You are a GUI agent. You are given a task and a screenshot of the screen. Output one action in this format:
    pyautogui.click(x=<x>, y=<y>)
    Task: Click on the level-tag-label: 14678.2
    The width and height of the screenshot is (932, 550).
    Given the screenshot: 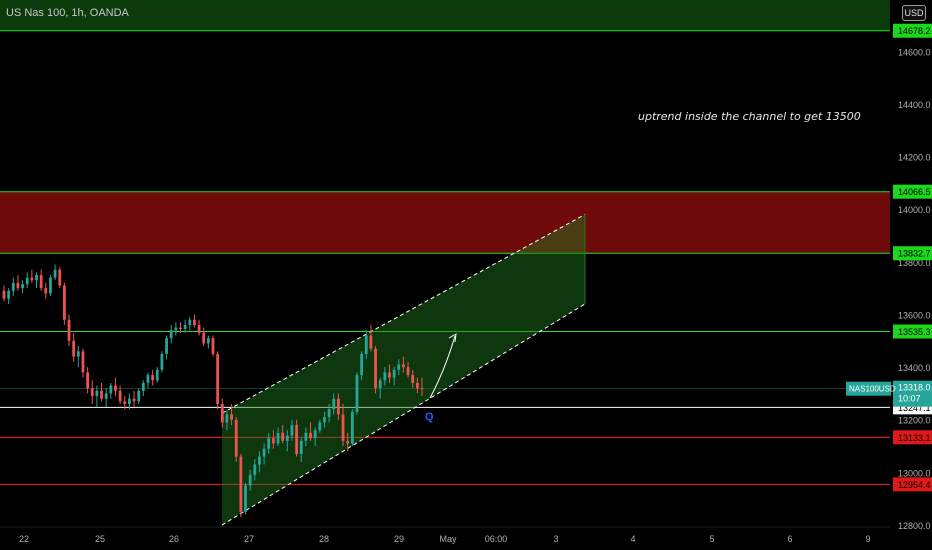 What is the action you would take?
    pyautogui.click(x=914, y=31)
    